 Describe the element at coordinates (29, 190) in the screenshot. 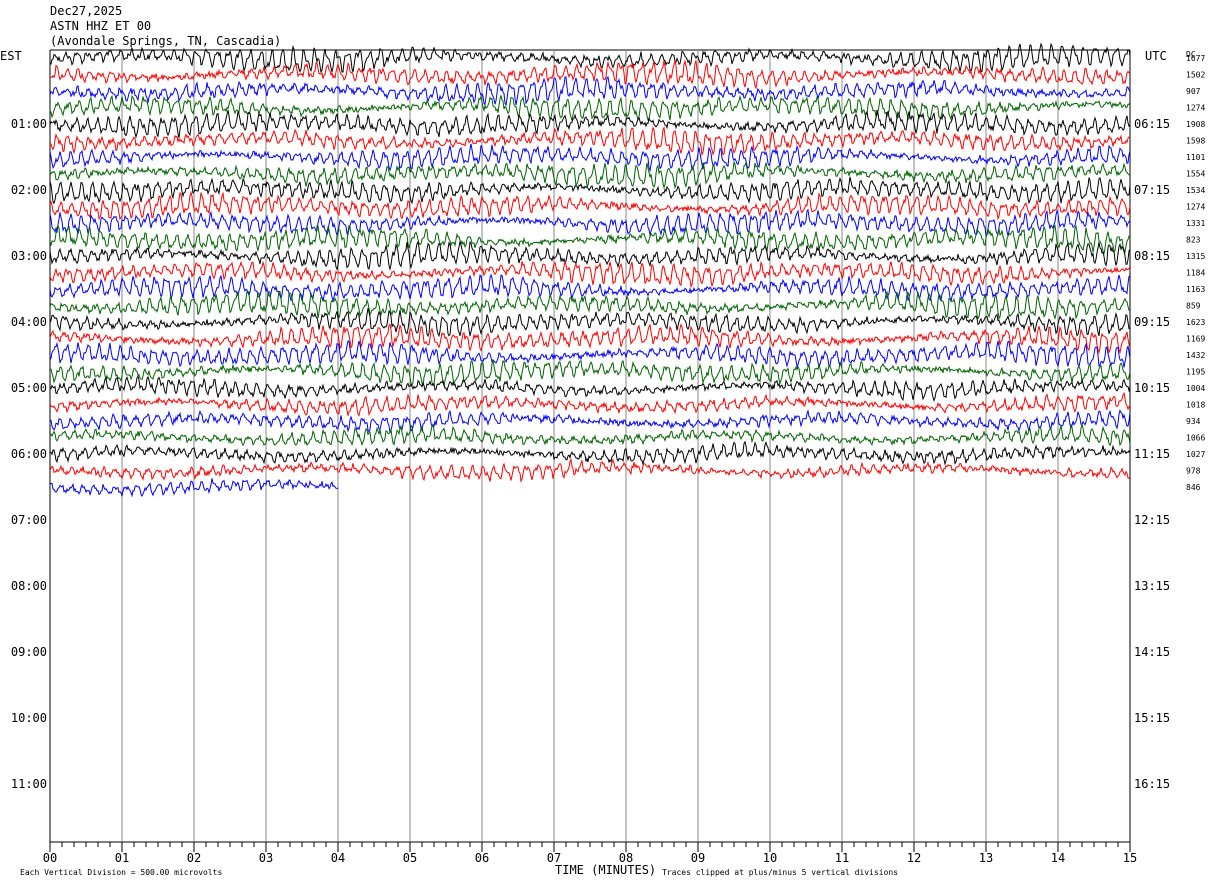

I see `est-hour-label: 02:00` at that location.